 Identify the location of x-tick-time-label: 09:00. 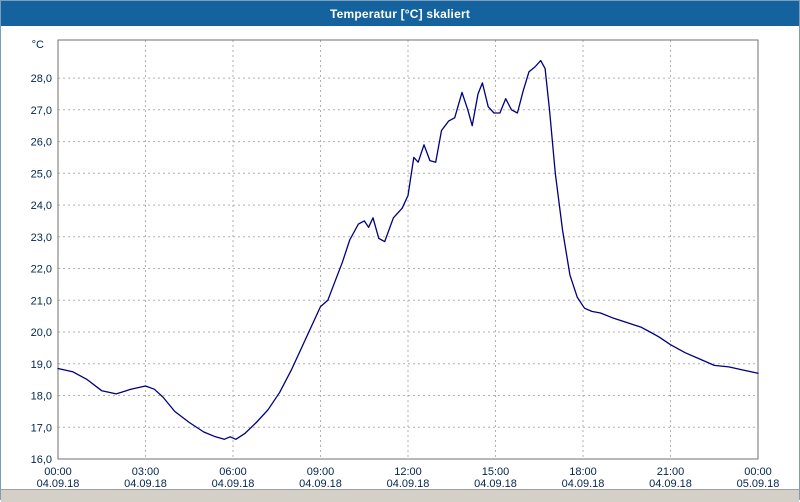
(321, 472).